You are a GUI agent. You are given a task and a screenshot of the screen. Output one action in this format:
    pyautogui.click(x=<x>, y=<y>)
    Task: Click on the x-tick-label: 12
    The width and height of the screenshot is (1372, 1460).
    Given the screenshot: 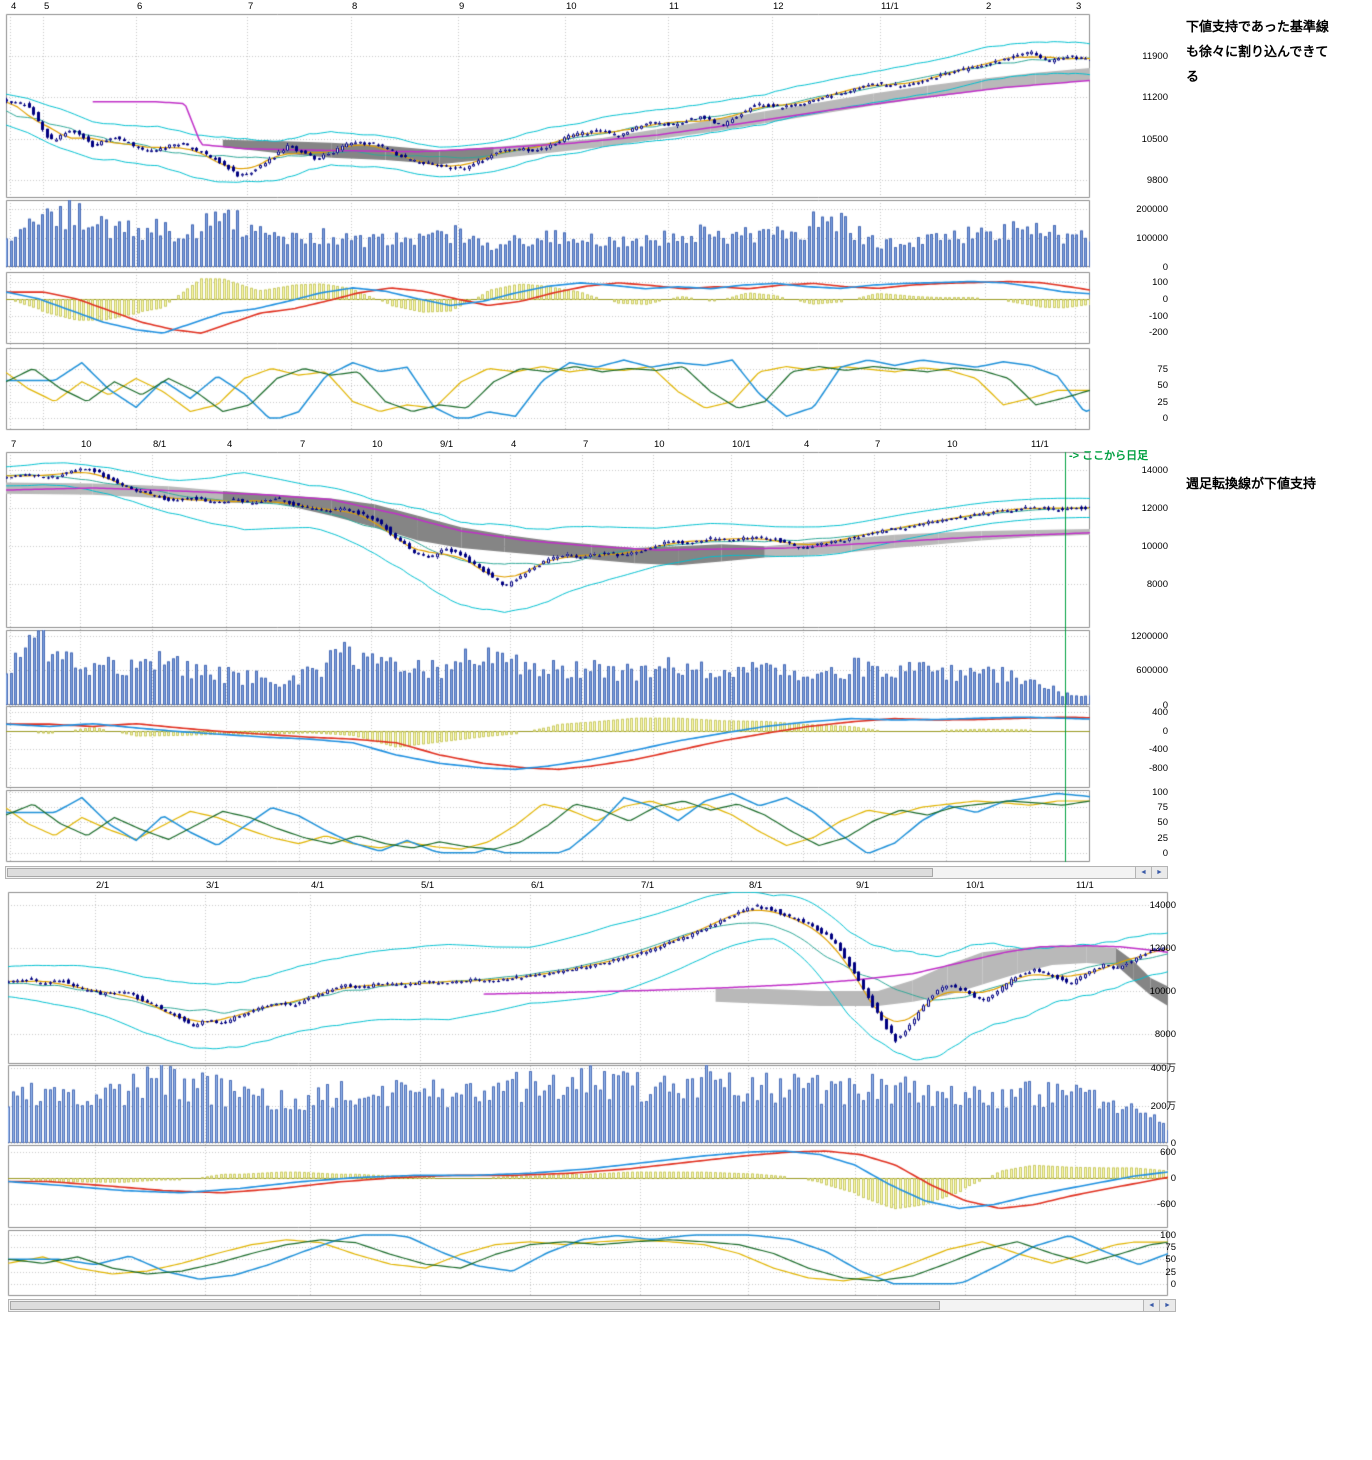 What is the action you would take?
    pyautogui.click(x=778, y=6)
    